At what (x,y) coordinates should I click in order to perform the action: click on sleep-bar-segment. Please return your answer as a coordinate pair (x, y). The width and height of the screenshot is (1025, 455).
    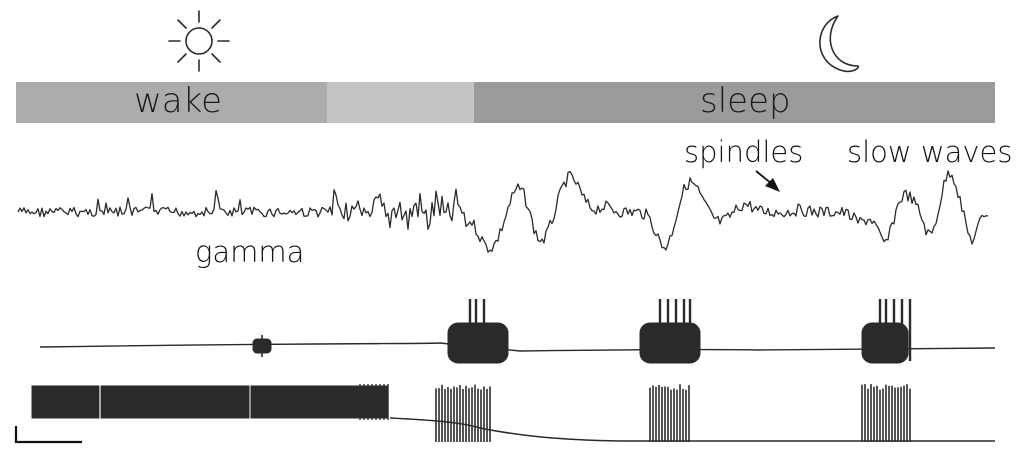
    Looking at the image, I should click on (734, 102).